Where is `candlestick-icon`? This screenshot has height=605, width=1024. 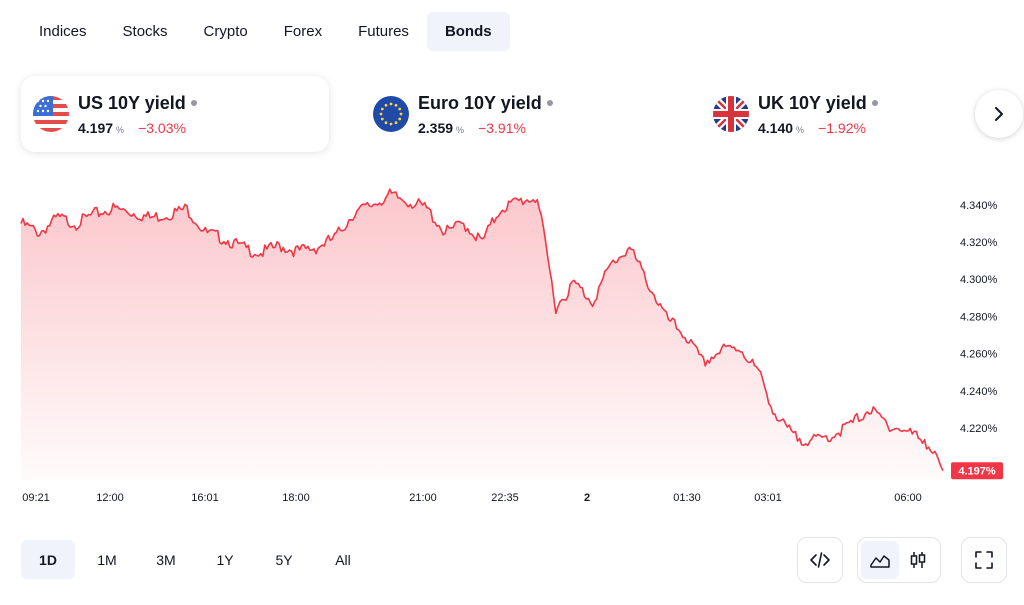 candlestick-icon is located at coordinates (918, 560).